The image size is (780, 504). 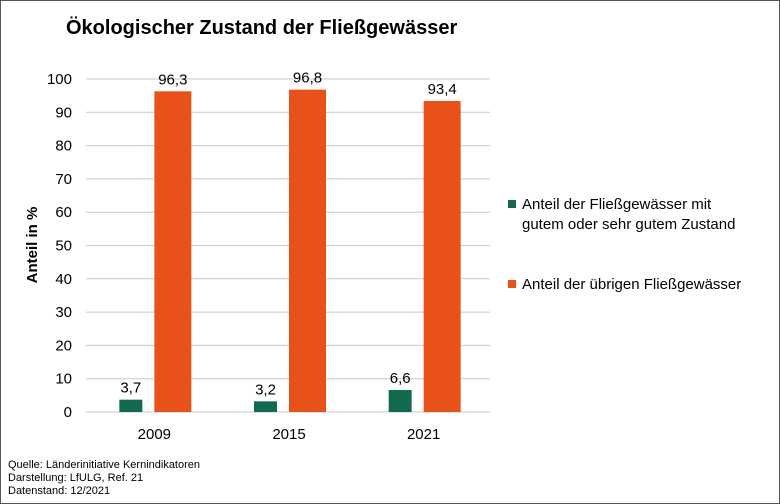 What do you see at coordinates (63, 312) in the screenshot?
I see `y-tick-label: 30` at bounding box center [63, 312].